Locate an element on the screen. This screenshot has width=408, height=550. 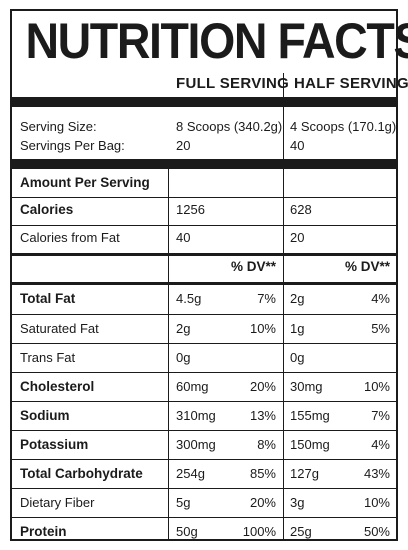
nutrient-label: Trans Fat is located at coordinates (48, 357).